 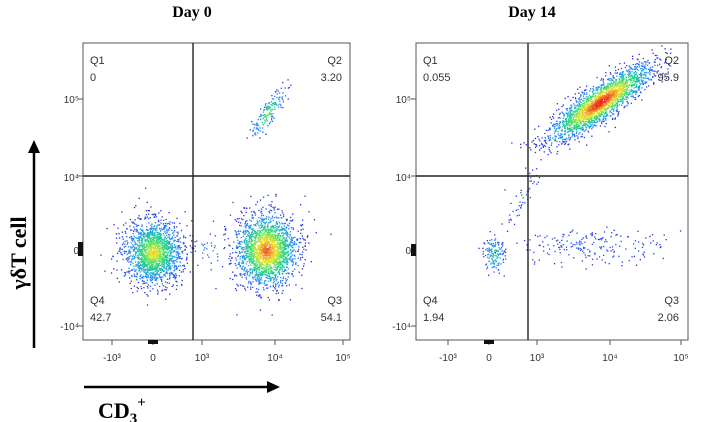 What do you see at coordinates (71, 178) in the screenshot?
I see `y-tick-label-day-0: 10⁴` at bounding box center [71, 178].